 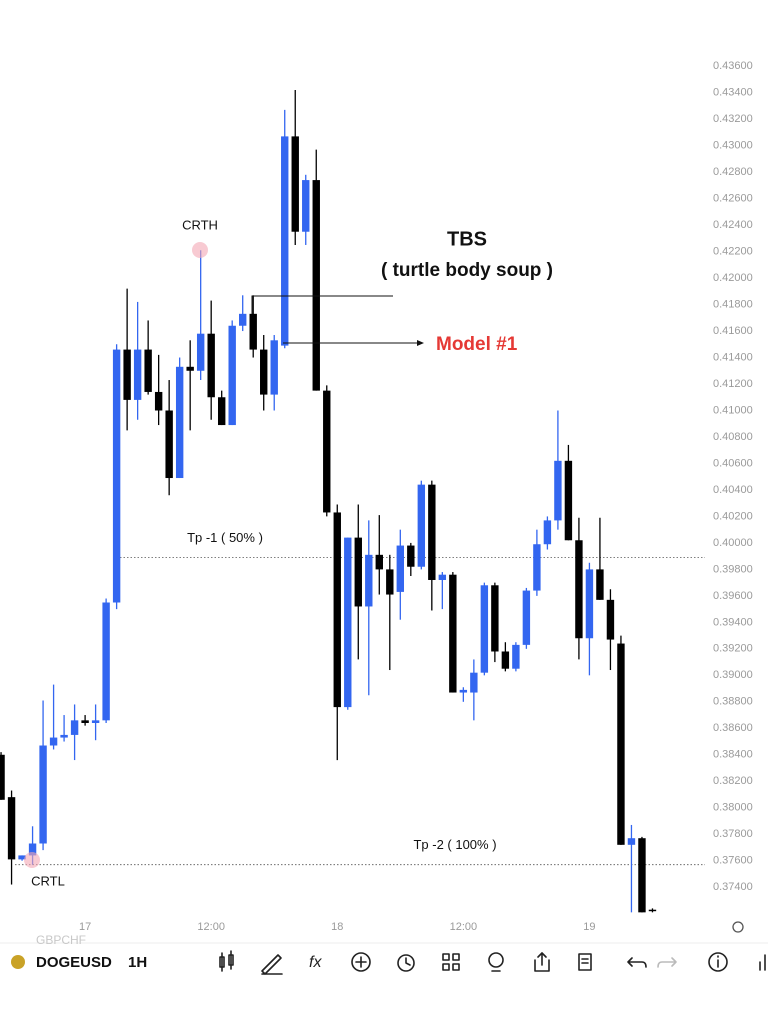 I want to click on ideas-icon, so click(x=496, y=962).